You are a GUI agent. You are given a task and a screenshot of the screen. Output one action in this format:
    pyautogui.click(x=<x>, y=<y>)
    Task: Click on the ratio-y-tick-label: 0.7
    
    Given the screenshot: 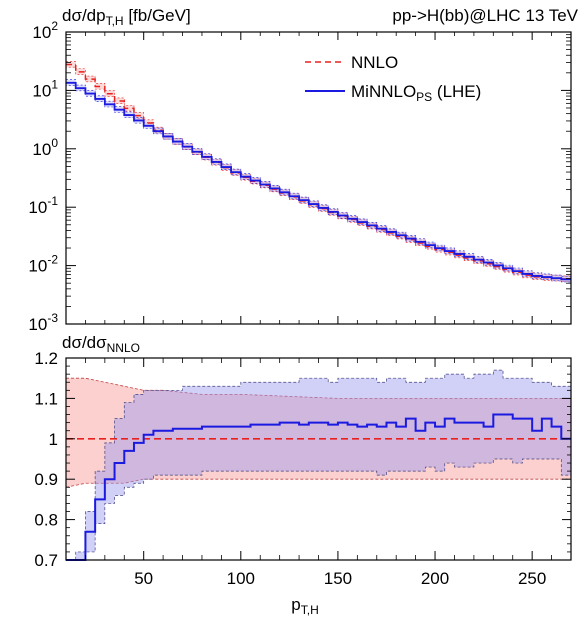 What is the action you would take?
    pyautogui.click(x=46, y=560)
    